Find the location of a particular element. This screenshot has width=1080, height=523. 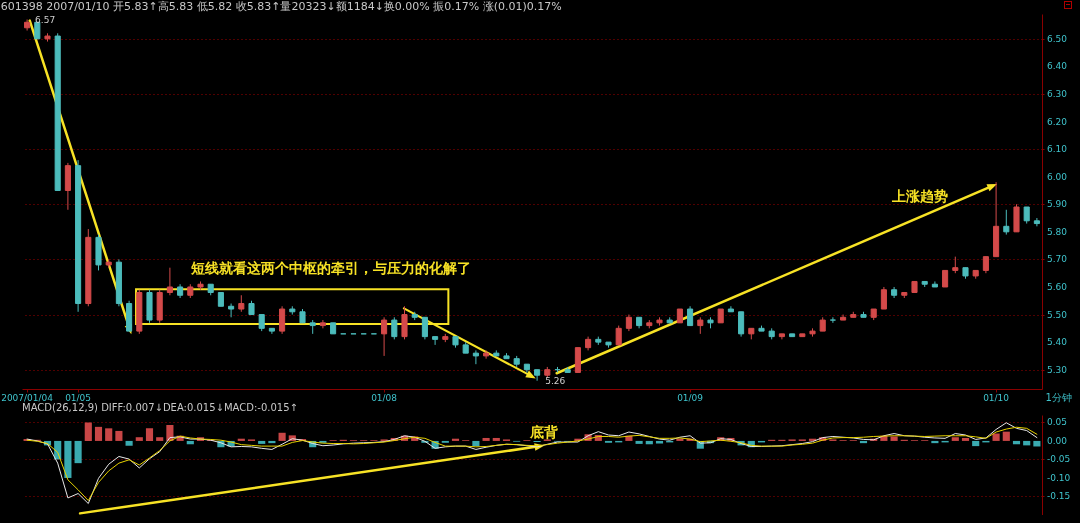

y-tick-label: 6.40 is located at coordinates (1057, 66).